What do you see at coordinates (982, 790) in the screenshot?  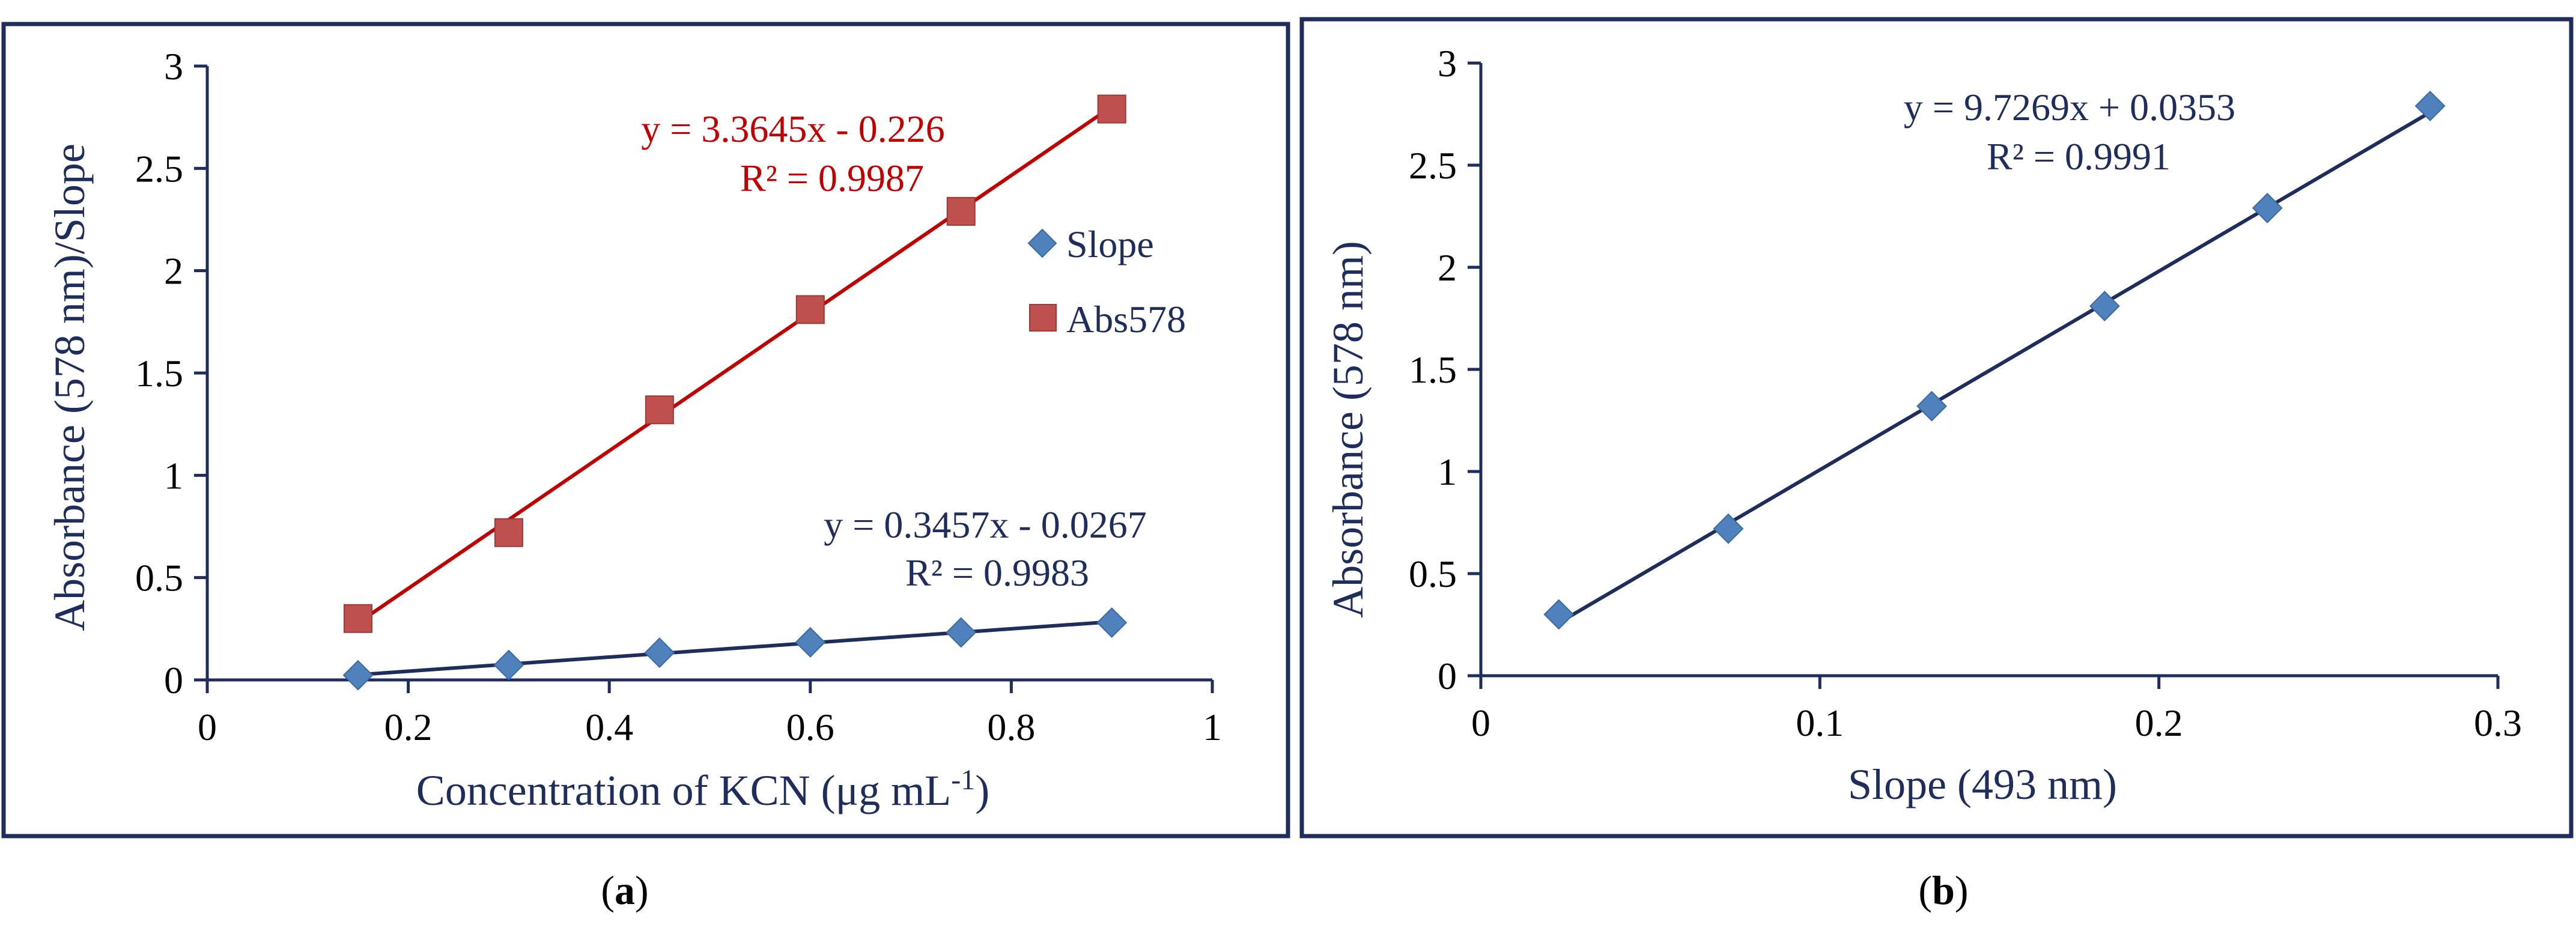 I see `panel-a-x-axis-label-end: )` at bounding box center [982, 790].